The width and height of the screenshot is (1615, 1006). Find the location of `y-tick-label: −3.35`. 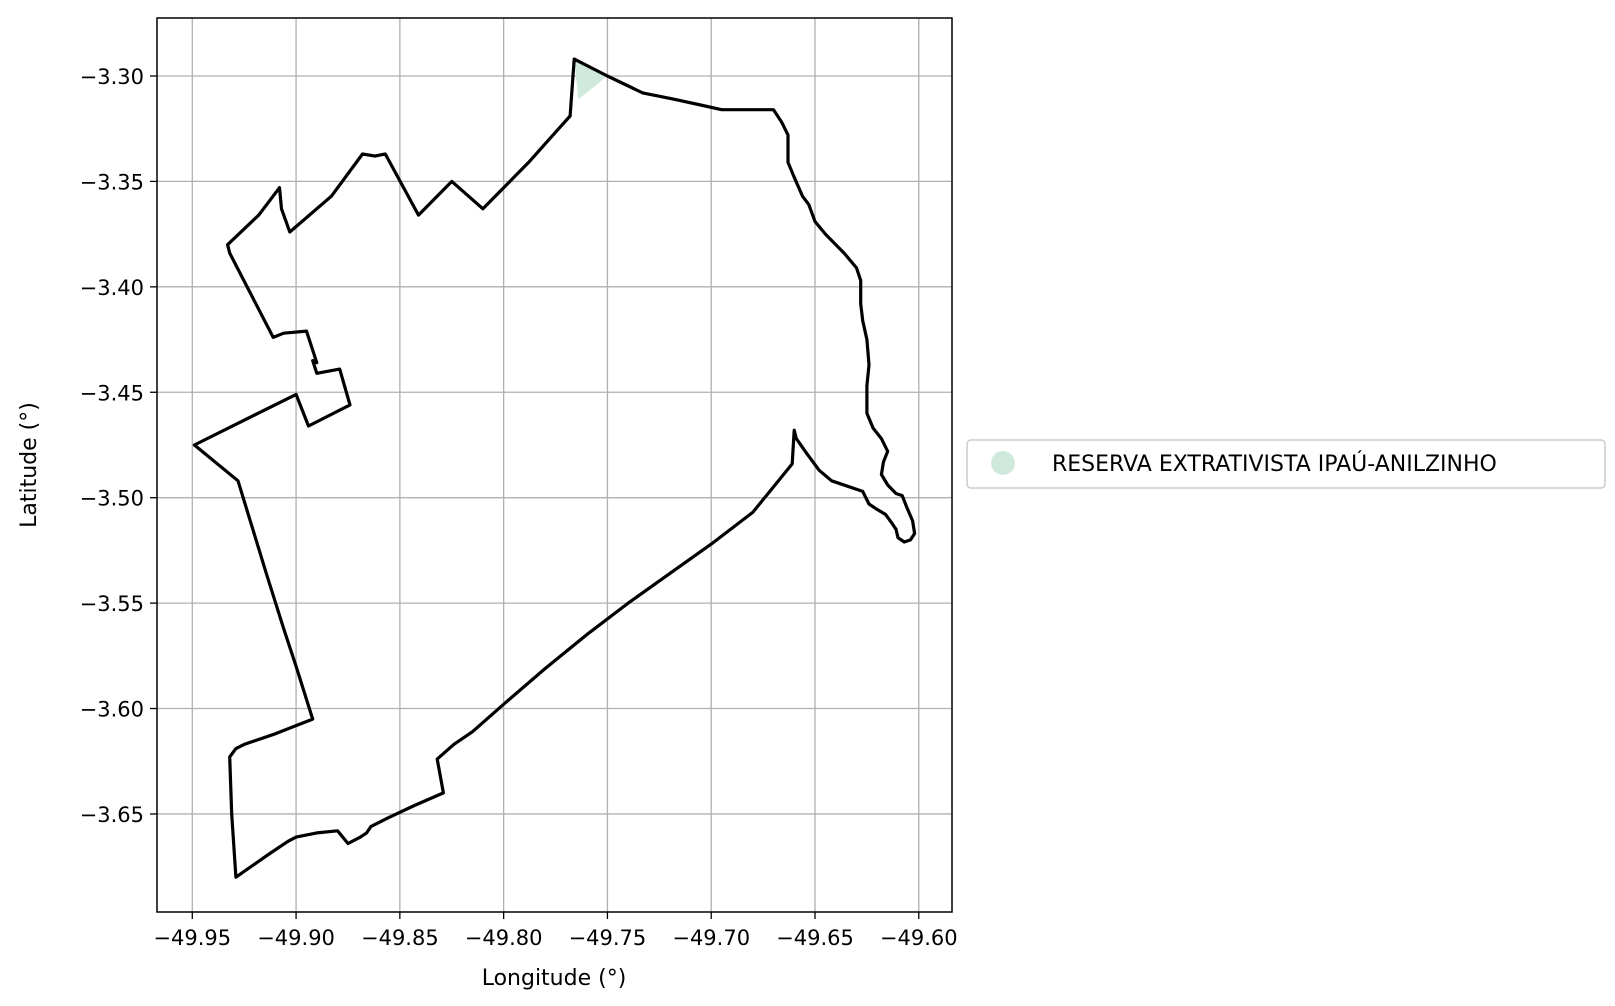

y-tick-label: −3.35 is located at coordinates (112, 182).